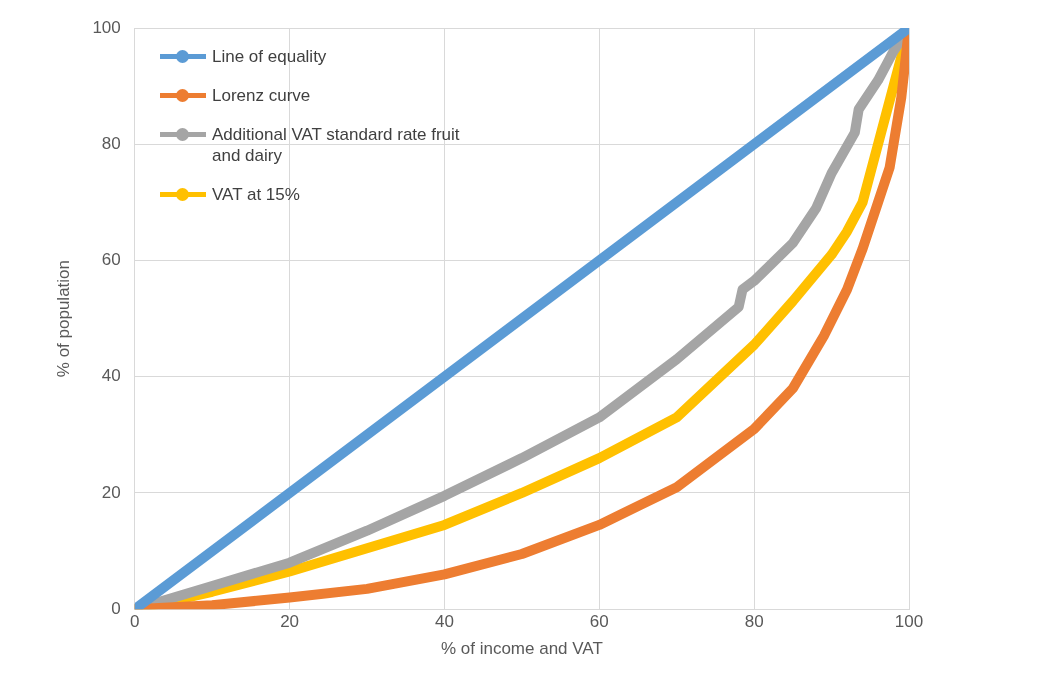 Image resolution: width=1059 pixels, height=684 pixels. What do you see at coordinates (599, 622) in the screenshot?
I see `x-tick-label: 60` at bounding box center [599, 622].